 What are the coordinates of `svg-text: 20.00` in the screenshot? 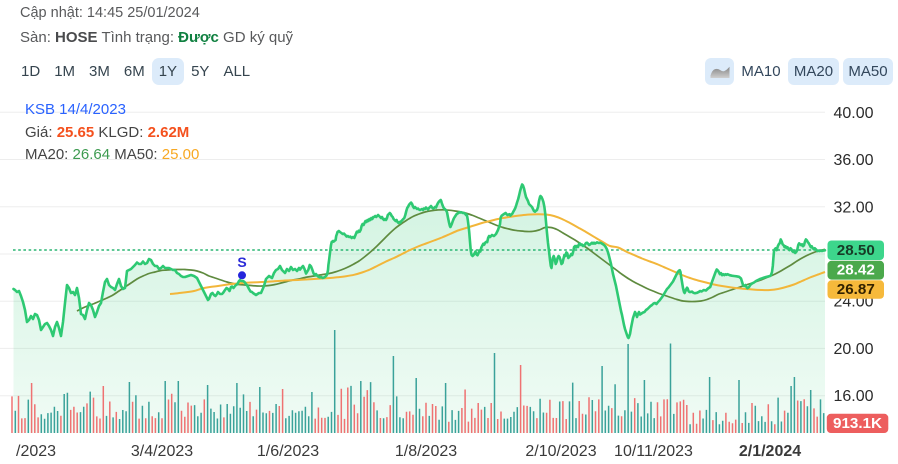 It's located at (854, 349).